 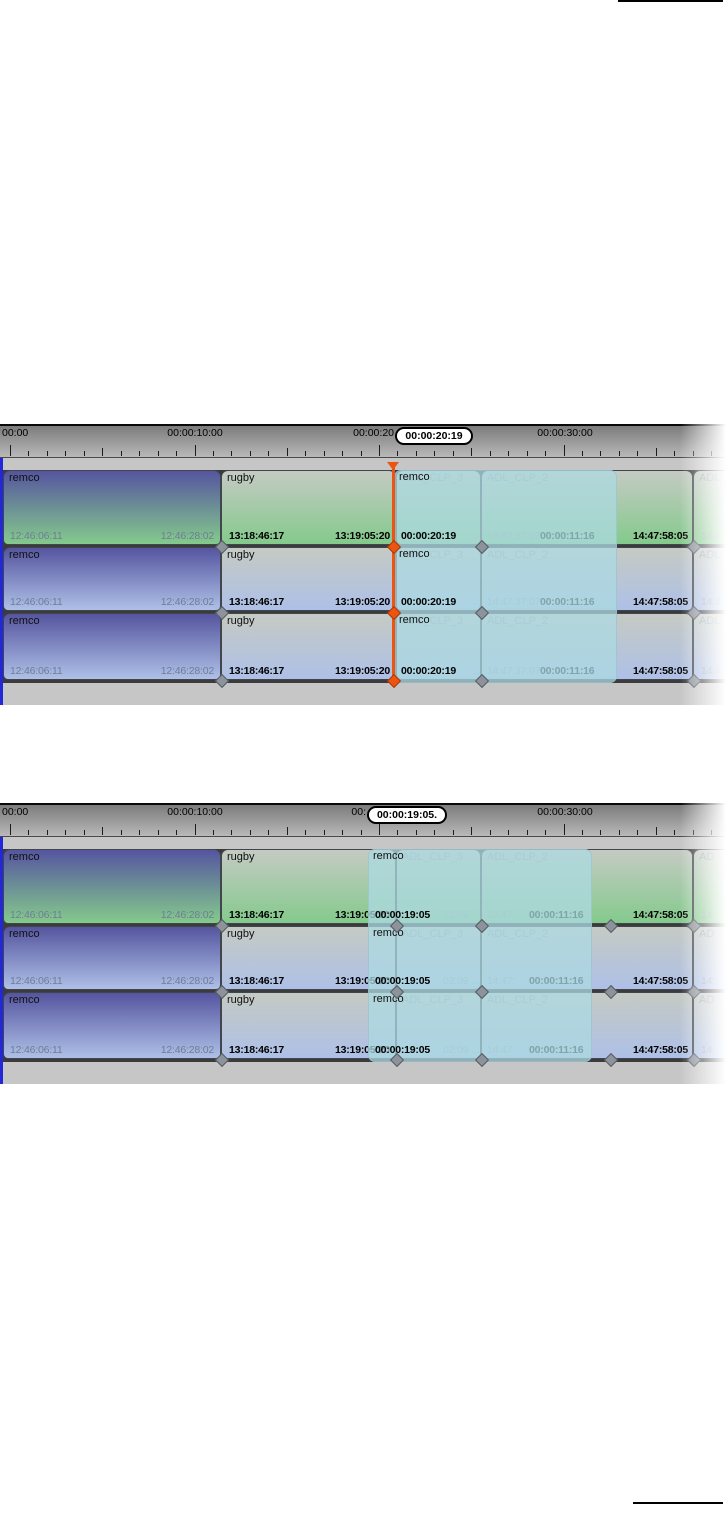 I want to click on timecode-box: 00:00:19:05., so click(x=407, y=815).